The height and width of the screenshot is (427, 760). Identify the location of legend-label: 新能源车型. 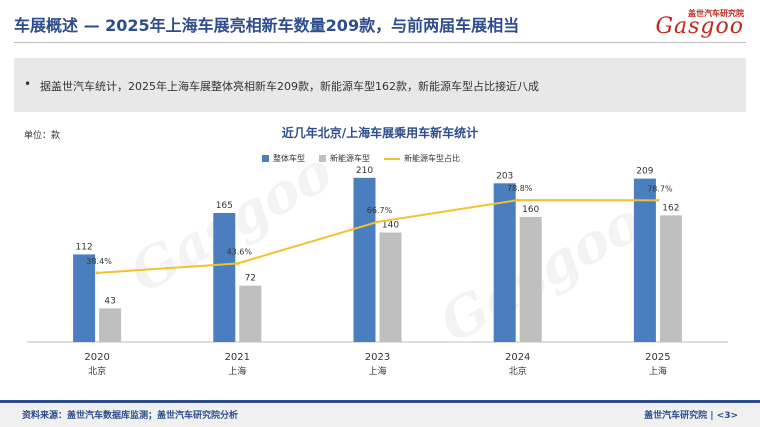
(350, 158).